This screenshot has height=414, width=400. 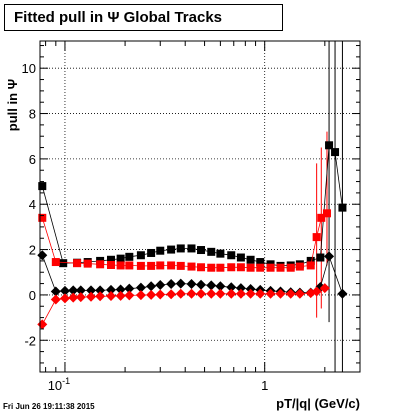 I want to click on x-tick-label: 10-1, so click(x=59, y=384).